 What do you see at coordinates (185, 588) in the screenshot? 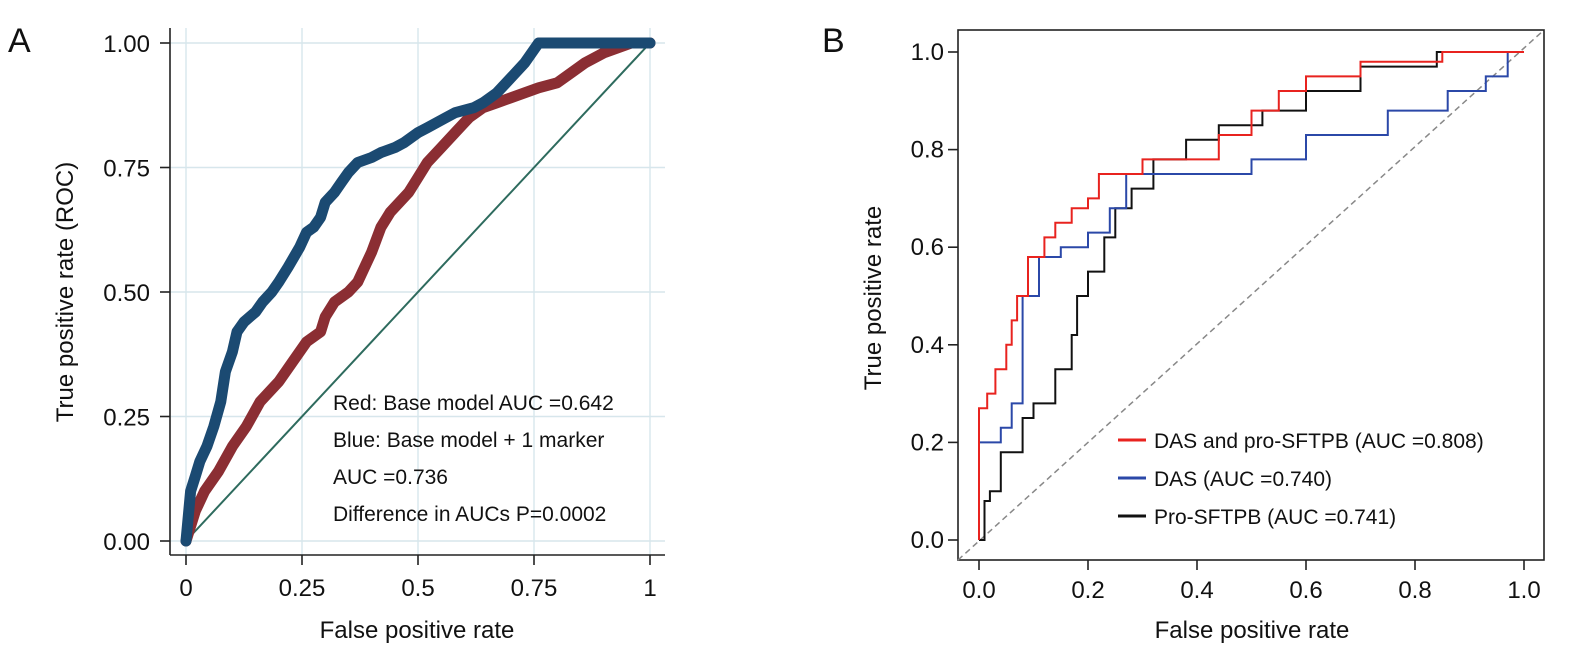
I see `panel-a-x-tick-label-0: 0` at bounding box center [185, 588].